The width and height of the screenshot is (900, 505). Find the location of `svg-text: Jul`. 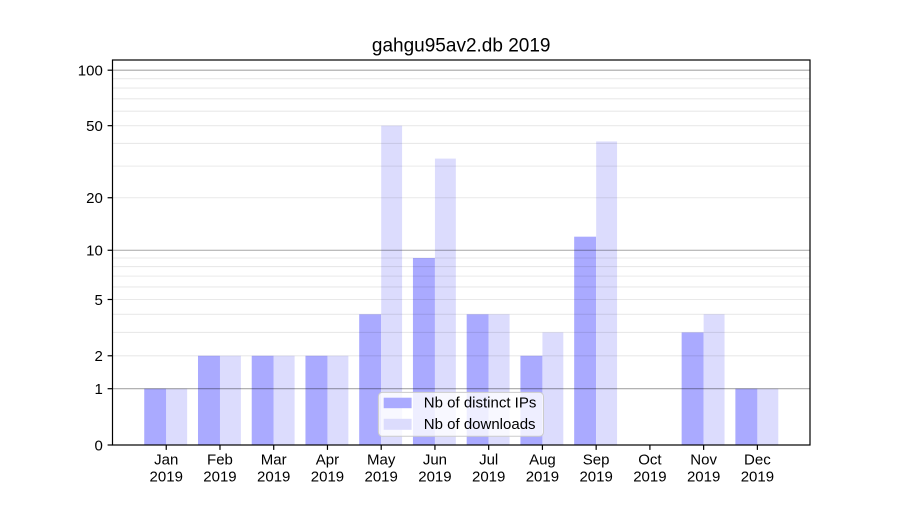

svg-text: Jul is located at coordinates (488, 460).